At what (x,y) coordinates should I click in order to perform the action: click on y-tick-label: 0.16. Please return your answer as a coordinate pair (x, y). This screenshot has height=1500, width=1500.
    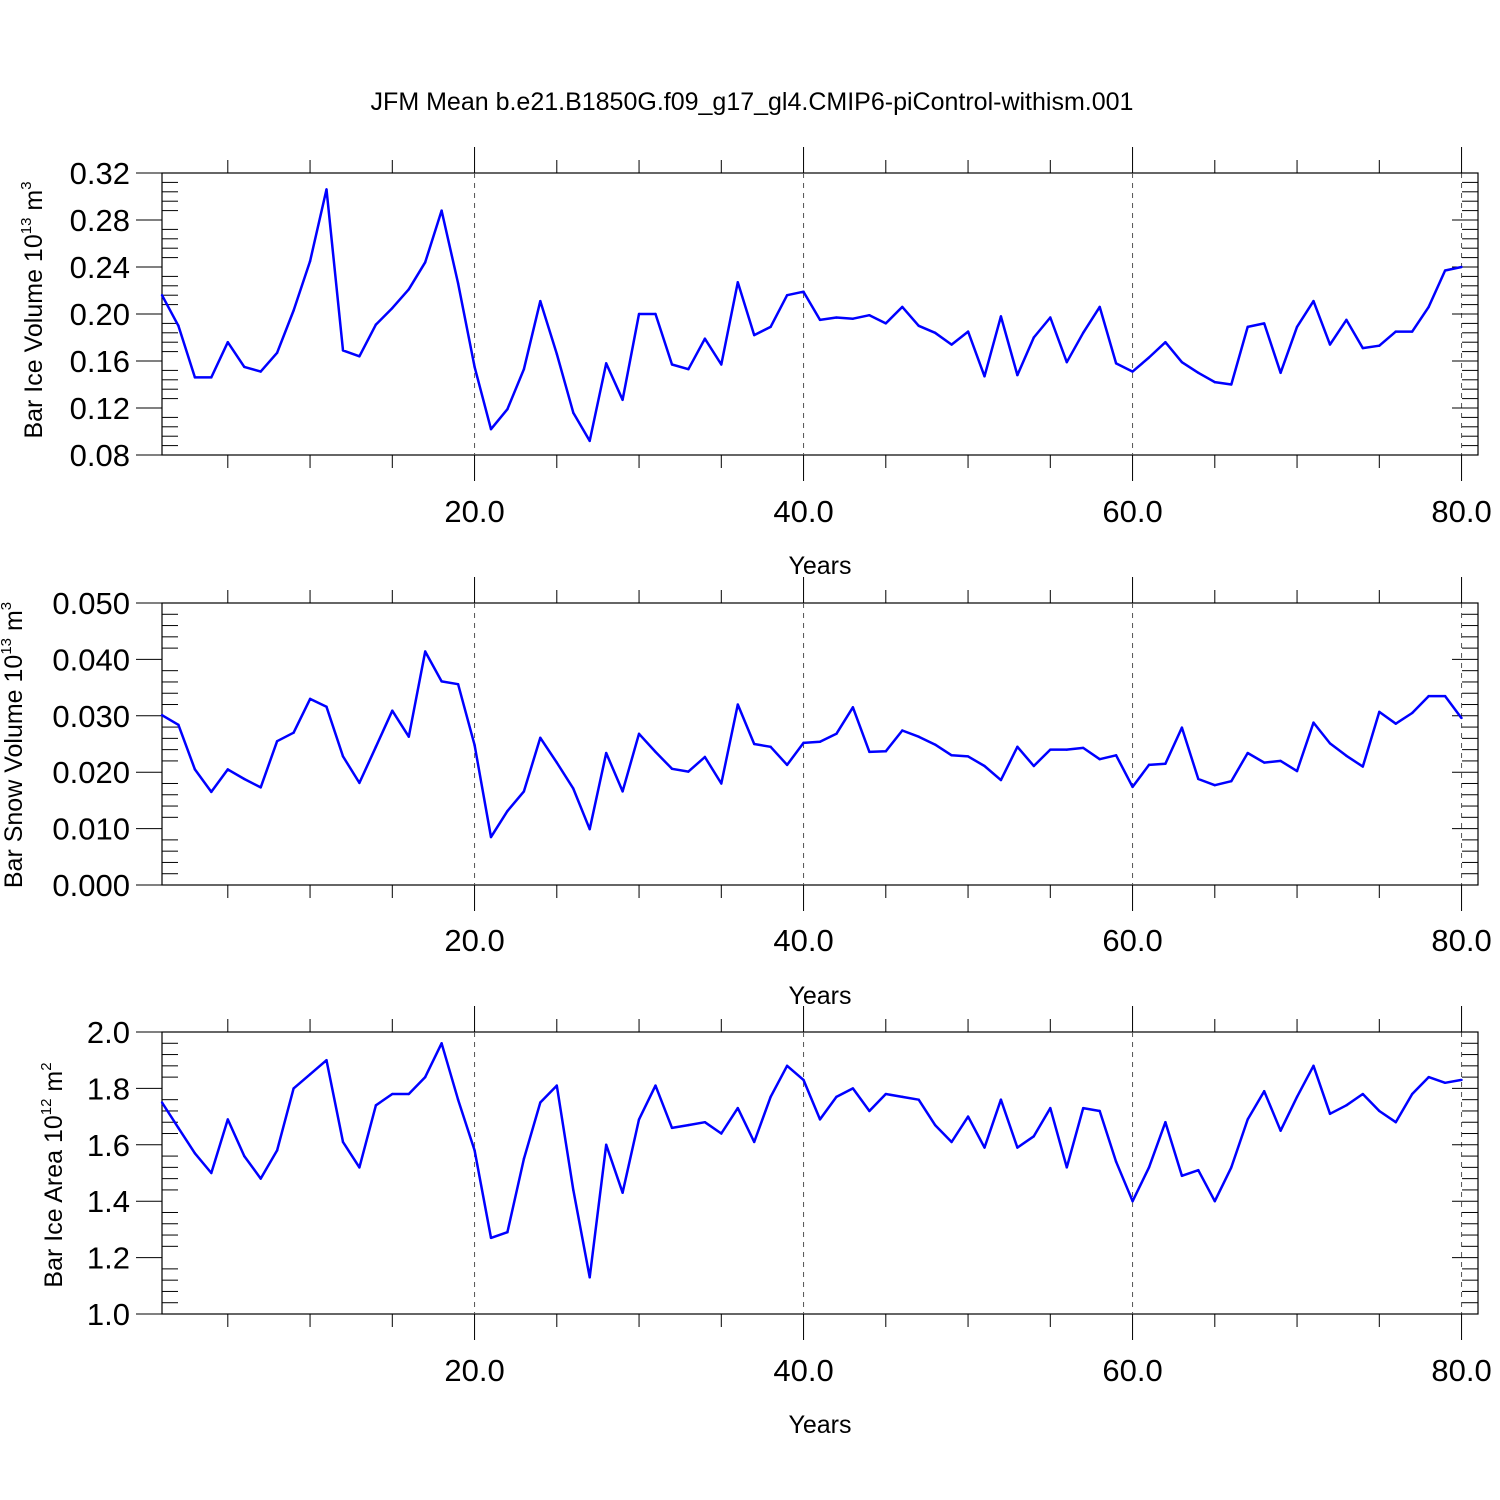
    Looking at the image, I should click on (100, 361).